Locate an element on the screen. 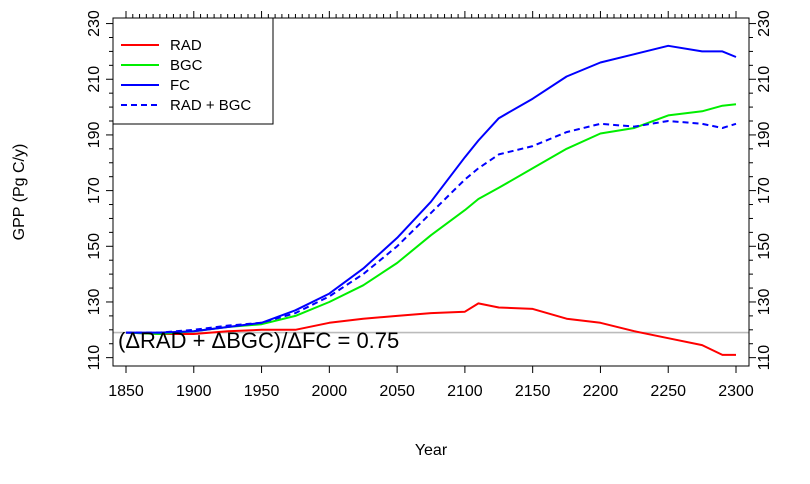 This screenshot has height=484, width=810. x-tick-label: 2200 is located at coordinates (601, 391).